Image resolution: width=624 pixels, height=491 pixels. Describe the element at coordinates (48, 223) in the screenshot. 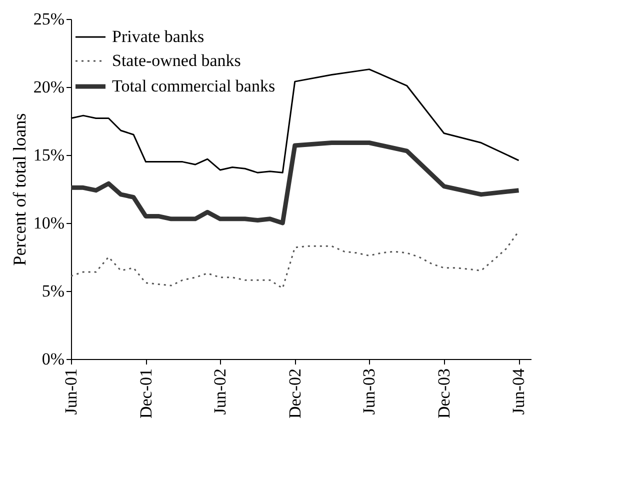

I see `y-tick-label: 10%` at that location.